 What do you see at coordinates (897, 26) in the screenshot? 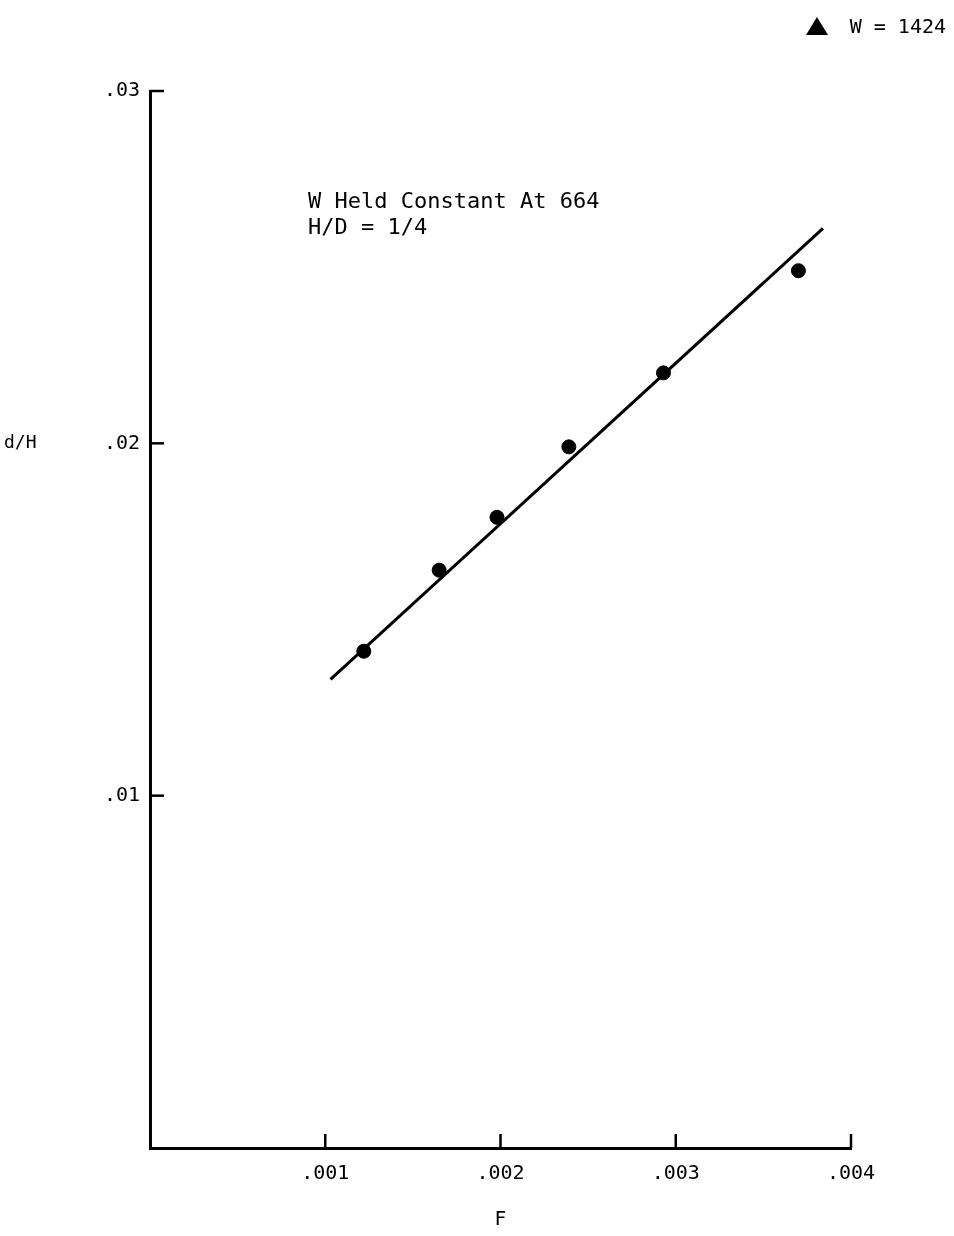
I see `text: W = 1424` at bounding box center [897, 26].